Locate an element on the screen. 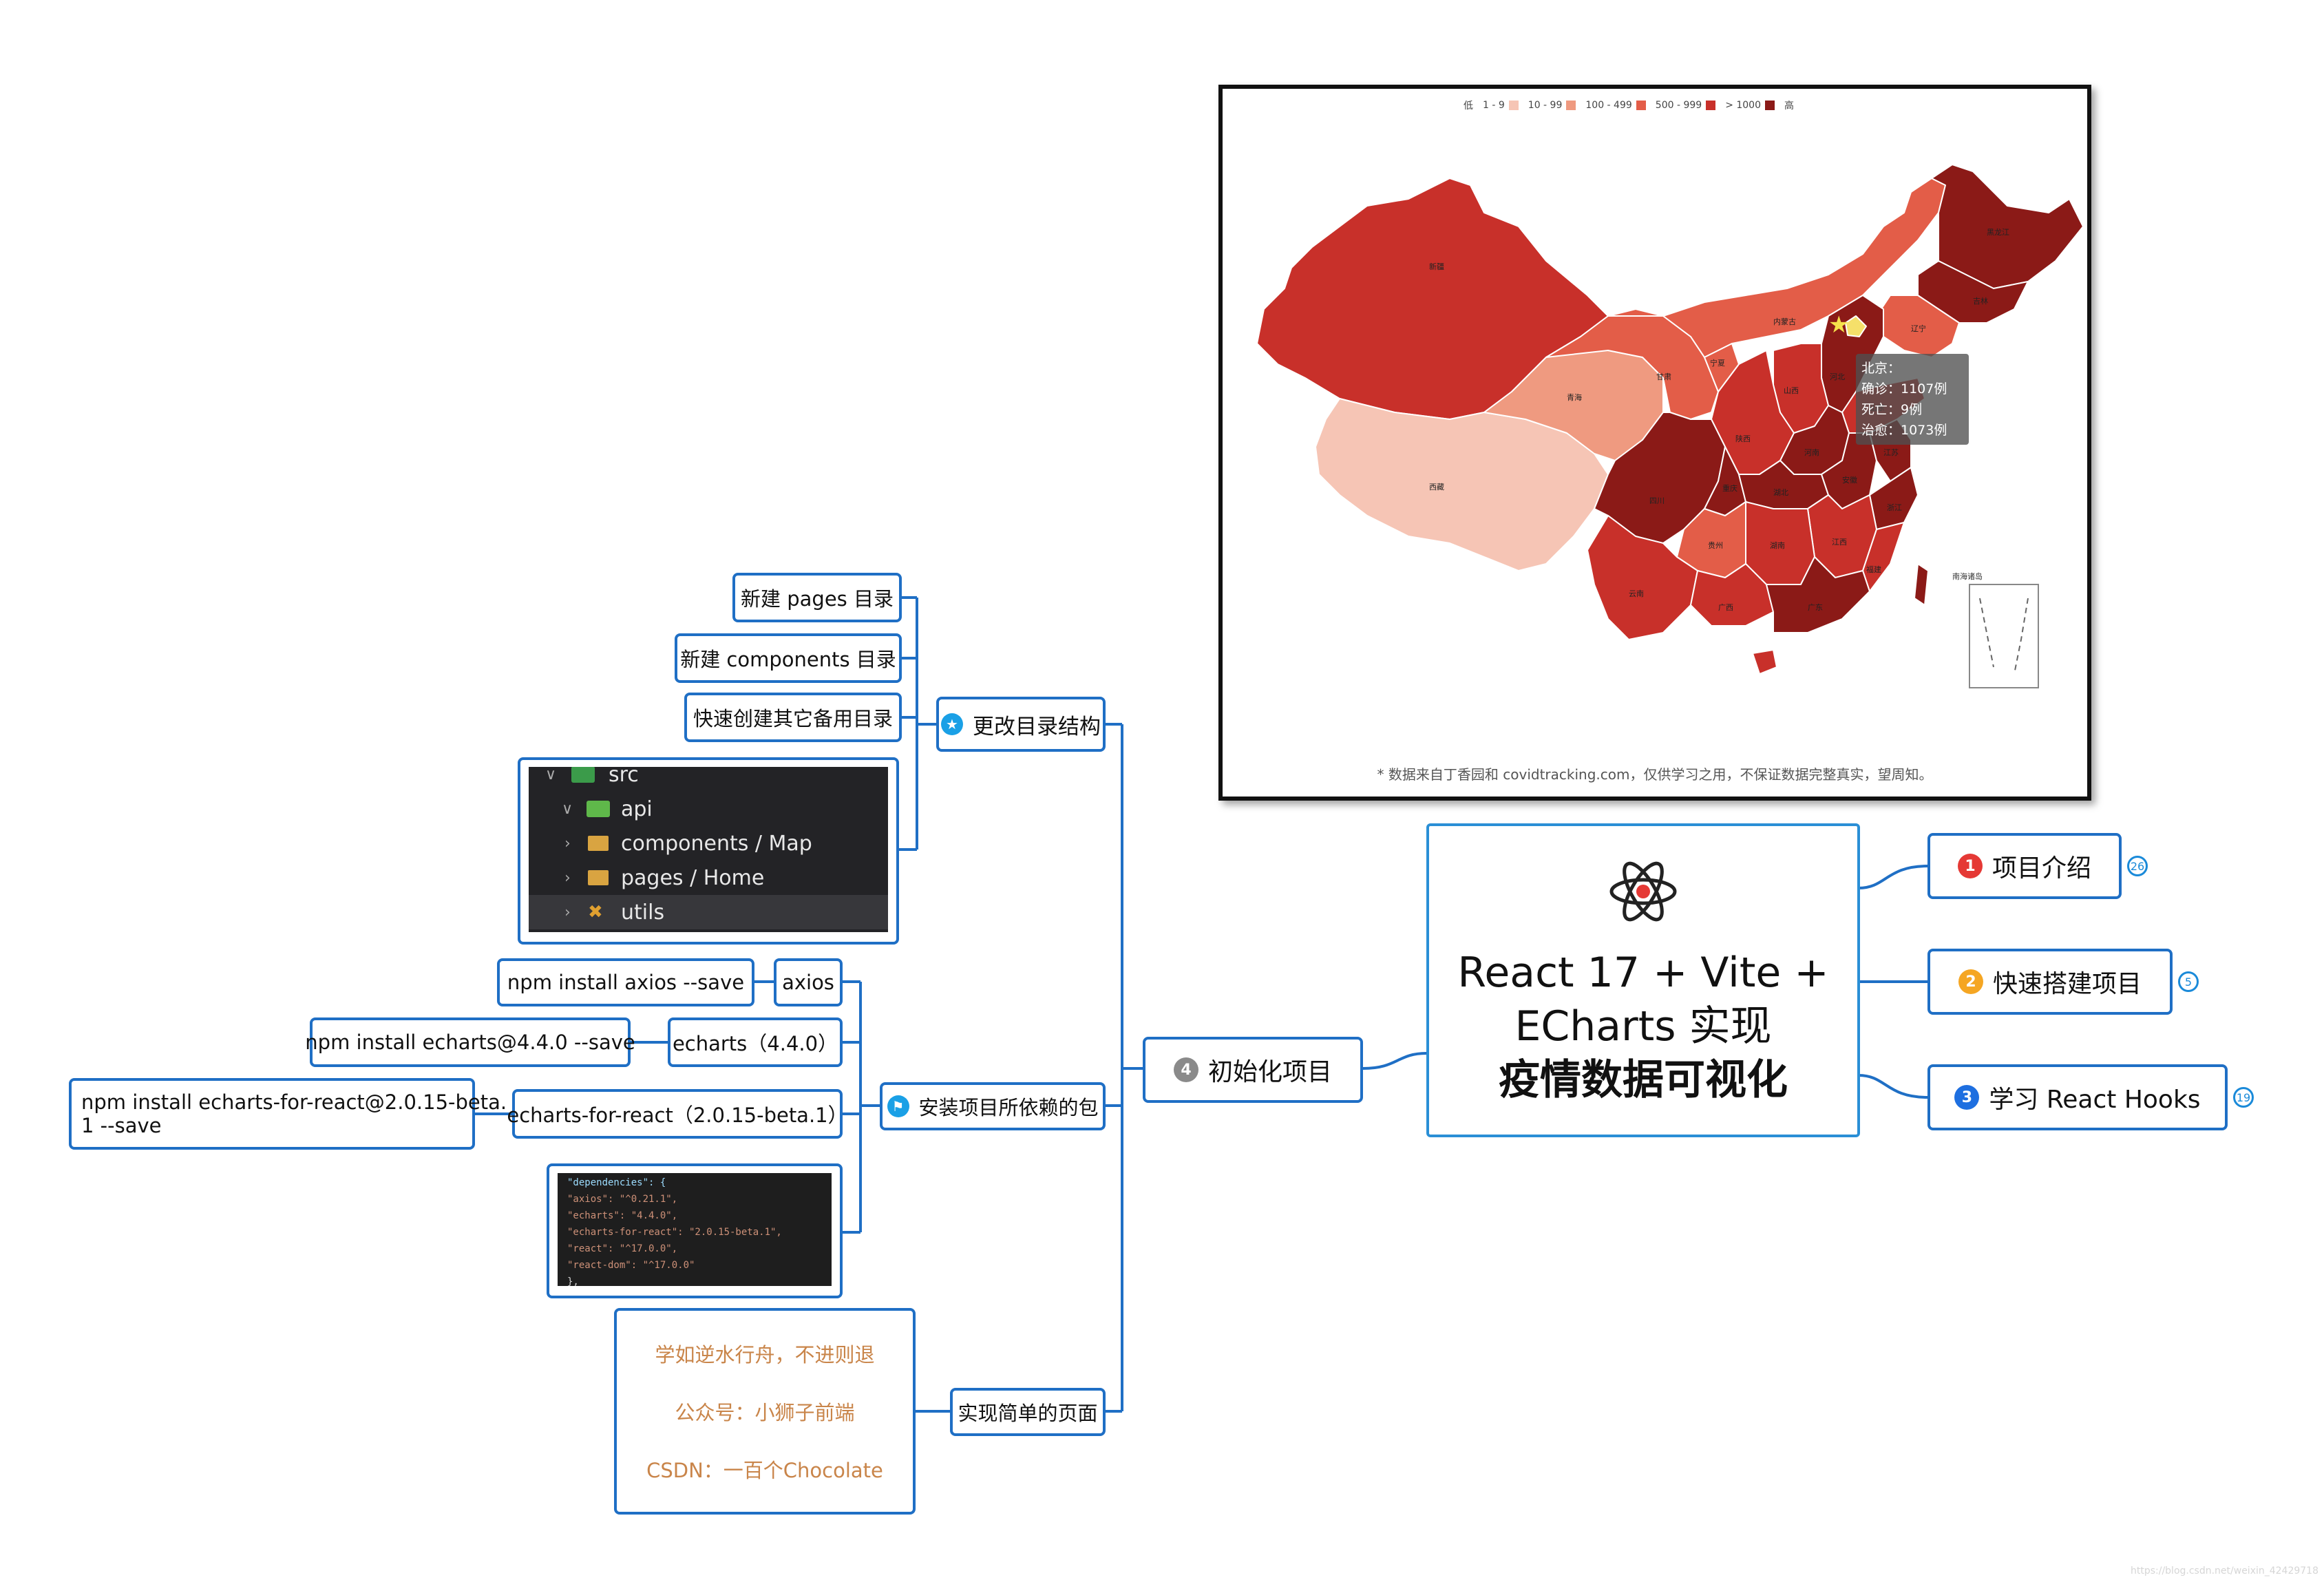  legend-high: 高 is located at coordinates (1789, 107).